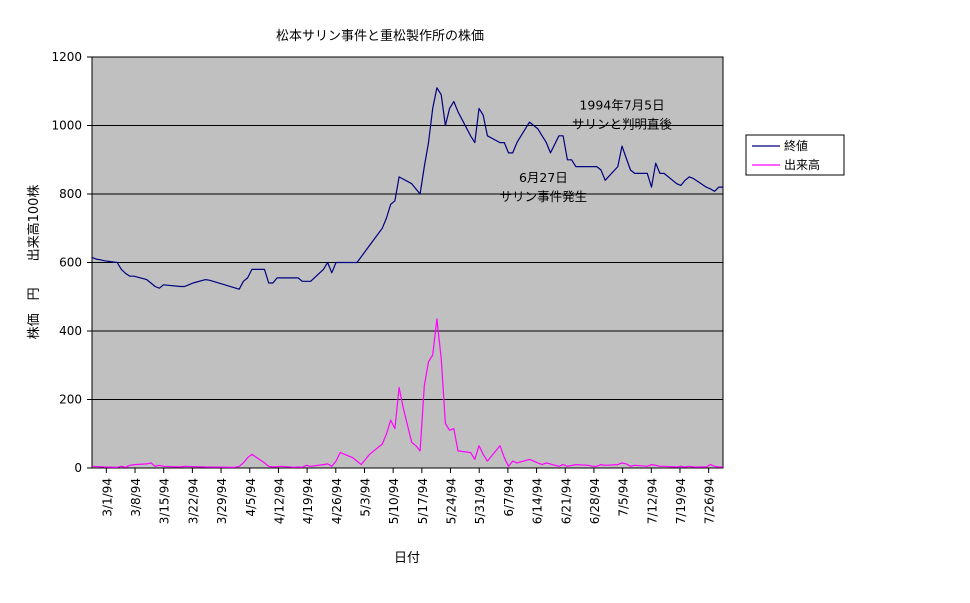 The width and height of the screenshot is (970, 603). What do you see at coordinates (480, 501) in the screenshot?
I see `x-tick-label: 5/31/94` at bounding box center [480, 501].